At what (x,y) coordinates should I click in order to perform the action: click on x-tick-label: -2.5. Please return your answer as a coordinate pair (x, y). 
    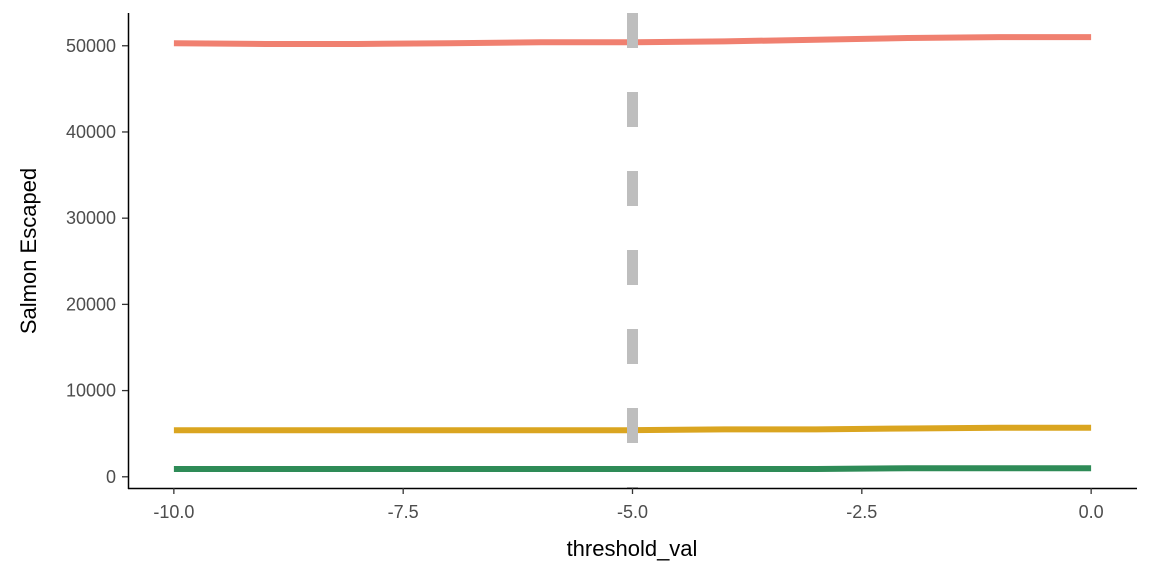
    Looking at the image, I should click on (861, 512).